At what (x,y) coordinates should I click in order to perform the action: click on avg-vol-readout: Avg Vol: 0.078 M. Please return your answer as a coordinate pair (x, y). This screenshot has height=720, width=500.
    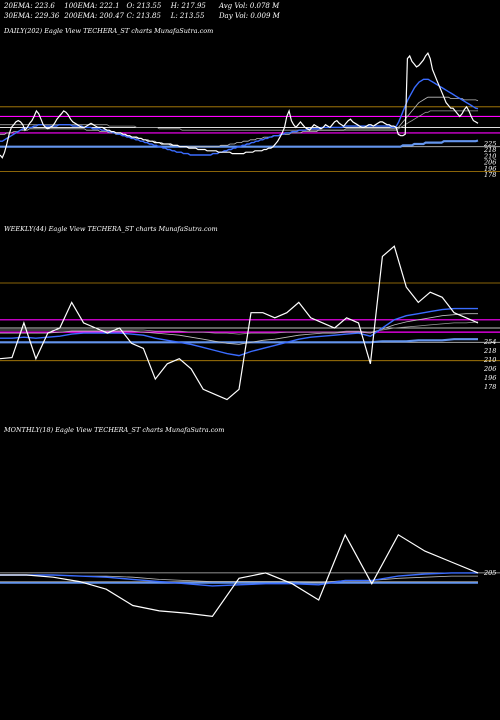
    Looking at the image, I should click on (249, 6).